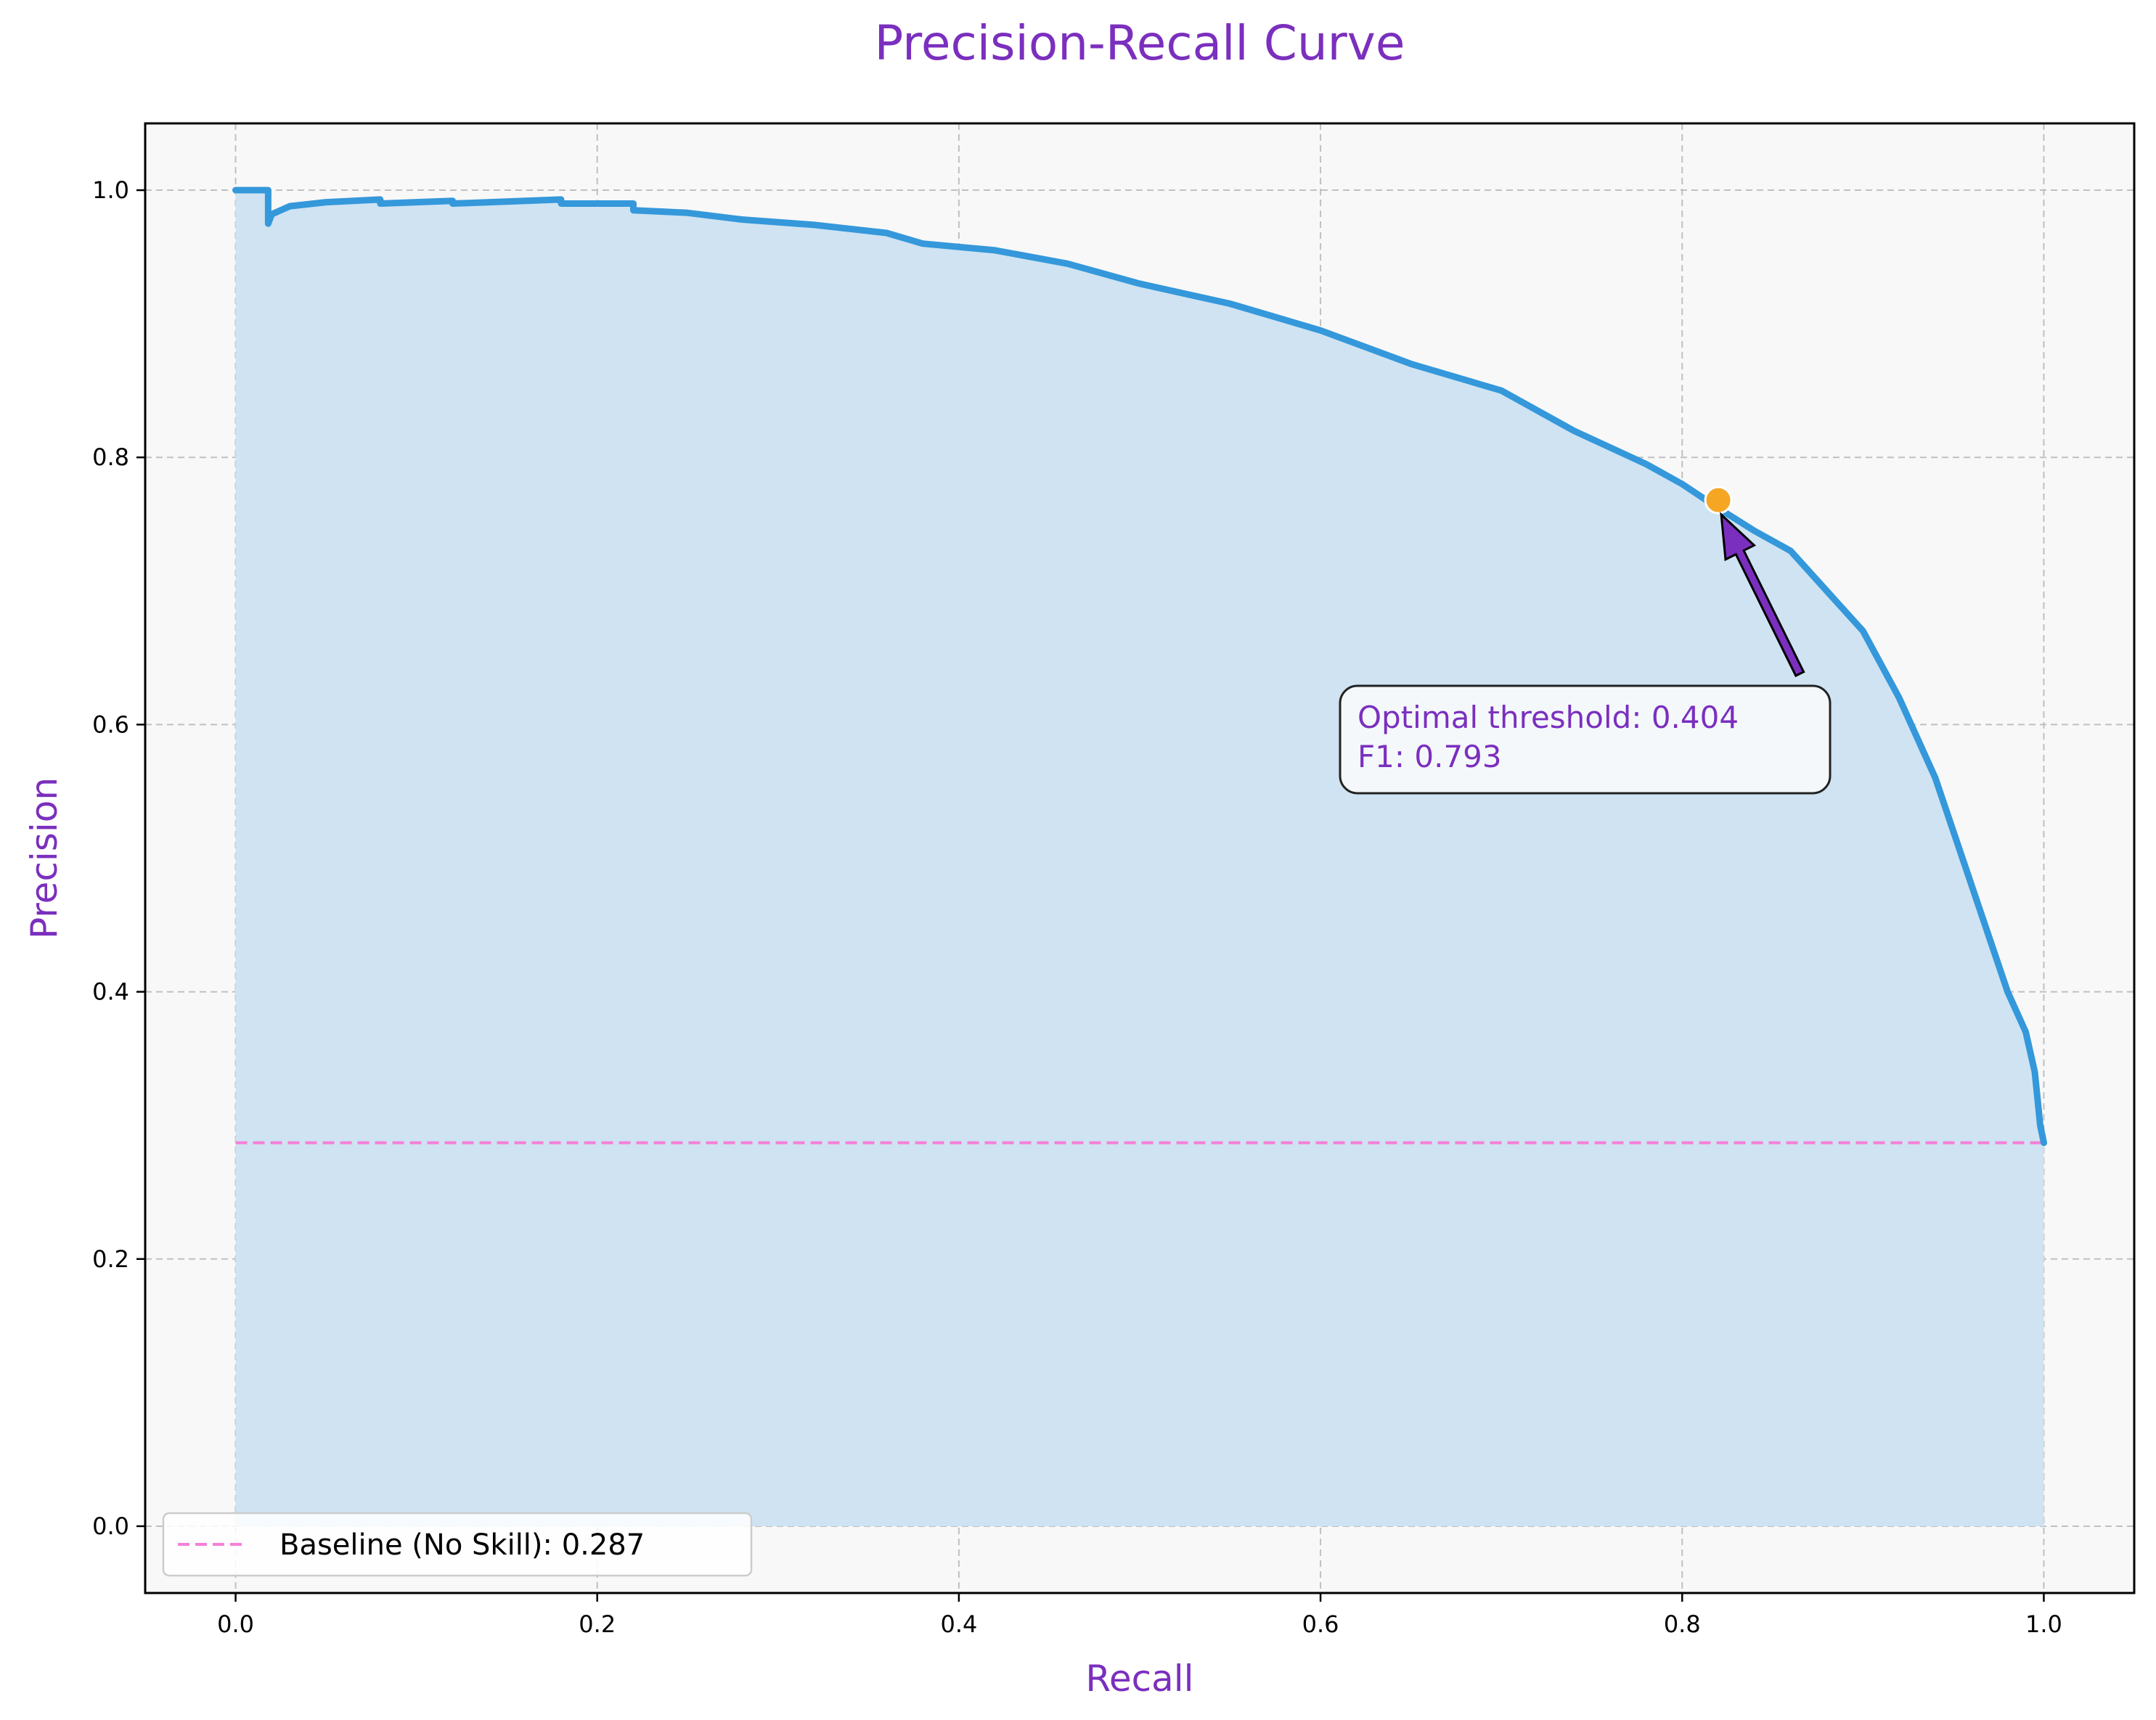 The height and width of the screenshot is (1720, 2156). I want to click on x-tick-label-0: 0.0, so click(236, 1624).